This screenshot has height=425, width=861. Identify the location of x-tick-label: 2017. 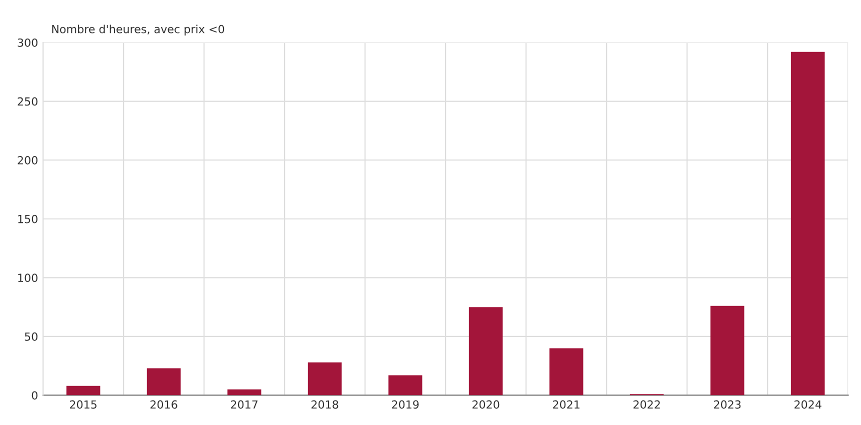
(244, 404).